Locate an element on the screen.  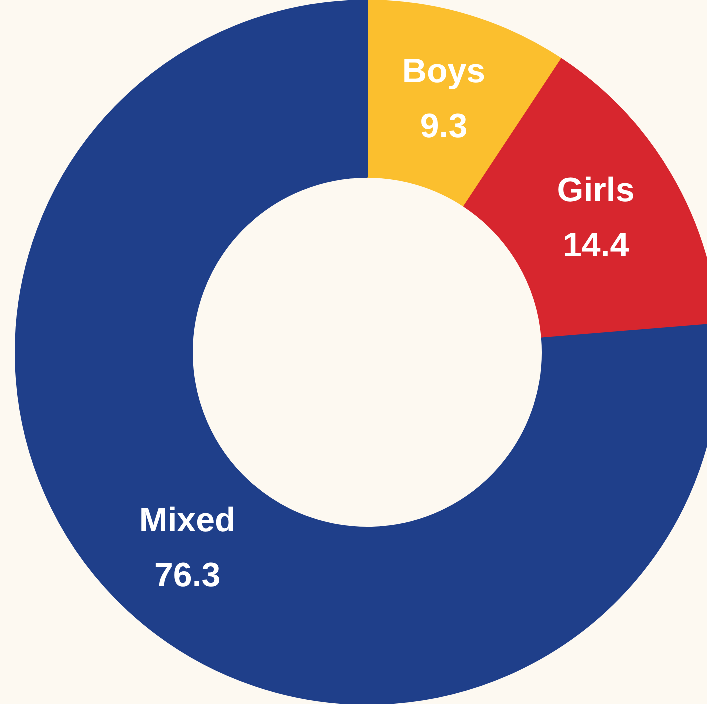
slice-label: Mixed is located at coordinates (187, 521).